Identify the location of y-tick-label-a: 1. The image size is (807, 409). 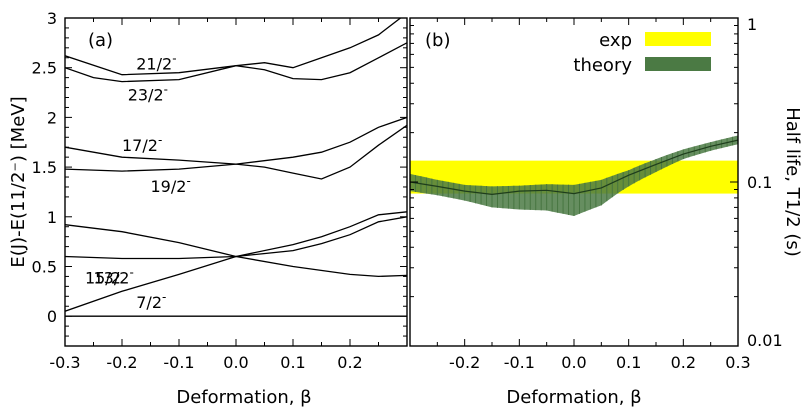
(52, 217).